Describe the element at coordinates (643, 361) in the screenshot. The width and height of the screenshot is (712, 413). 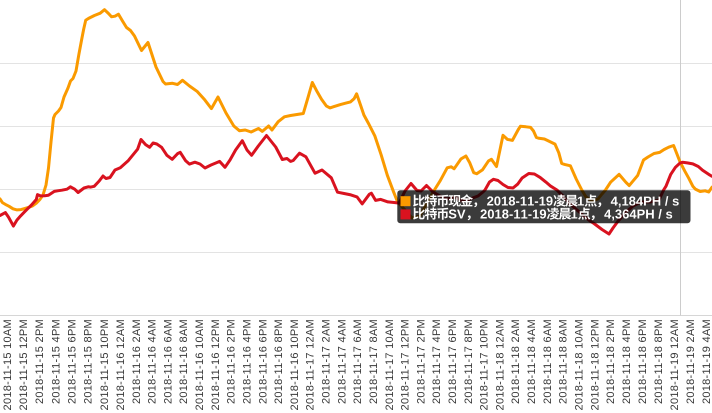
I see `svg-text: 2018-11-18 6PM` at that location.